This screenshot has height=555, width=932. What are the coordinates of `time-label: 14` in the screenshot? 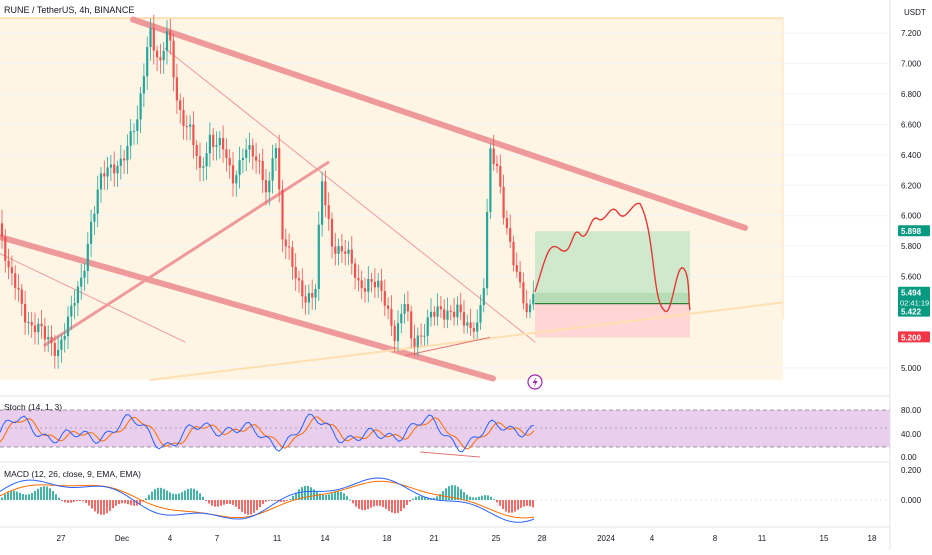 It's located at (325, 538).